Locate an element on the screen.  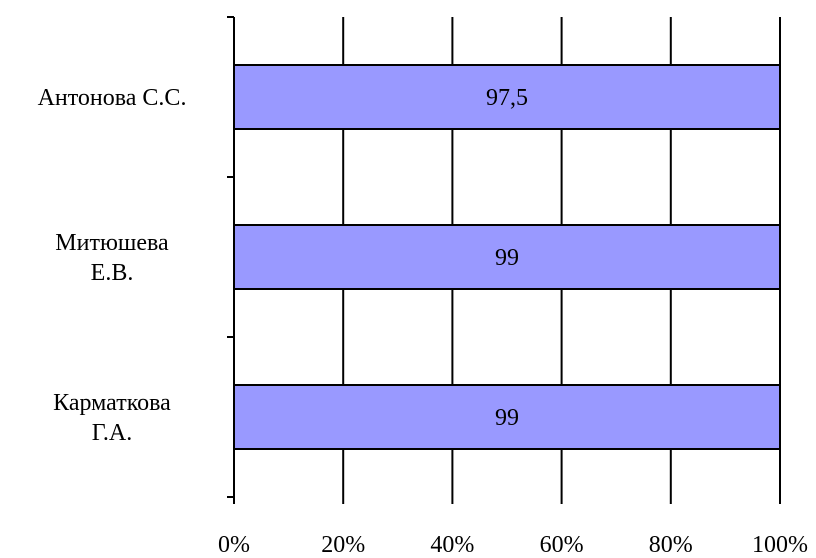
x-tick-label: 0% is located at coordinates (234, 545).